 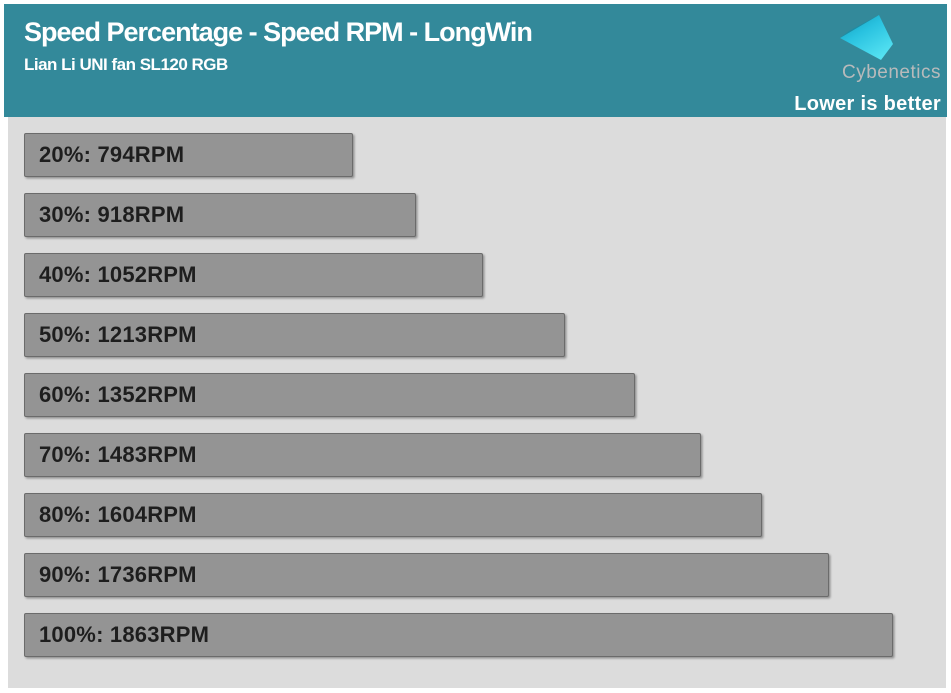 What do you see at coordinates (867, 104) in the screenshot?
I see `lower-is-better-note: Lower is better` at bounding box center [867, 104].